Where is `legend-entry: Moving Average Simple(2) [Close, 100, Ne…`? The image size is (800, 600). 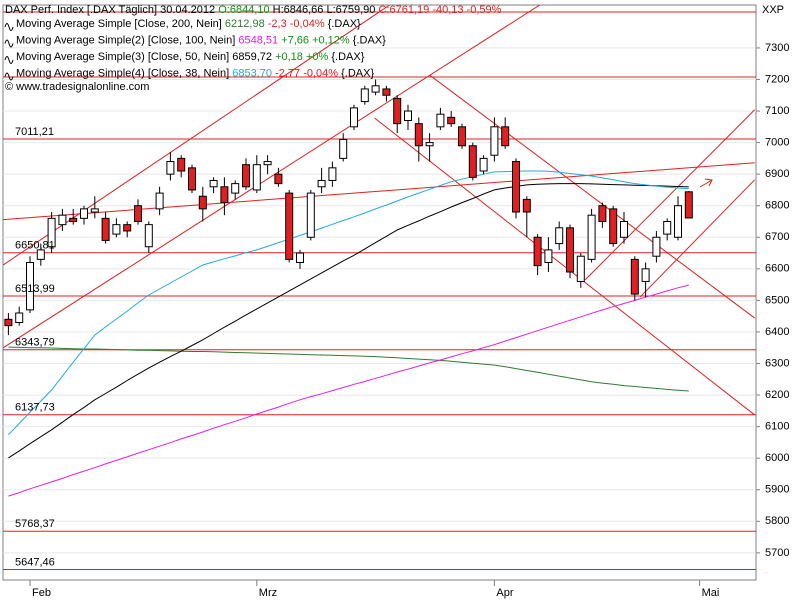
legend-entry: Moving Average Simple(2) [Close, 100, Ne… is located at coordinates (201, 40).